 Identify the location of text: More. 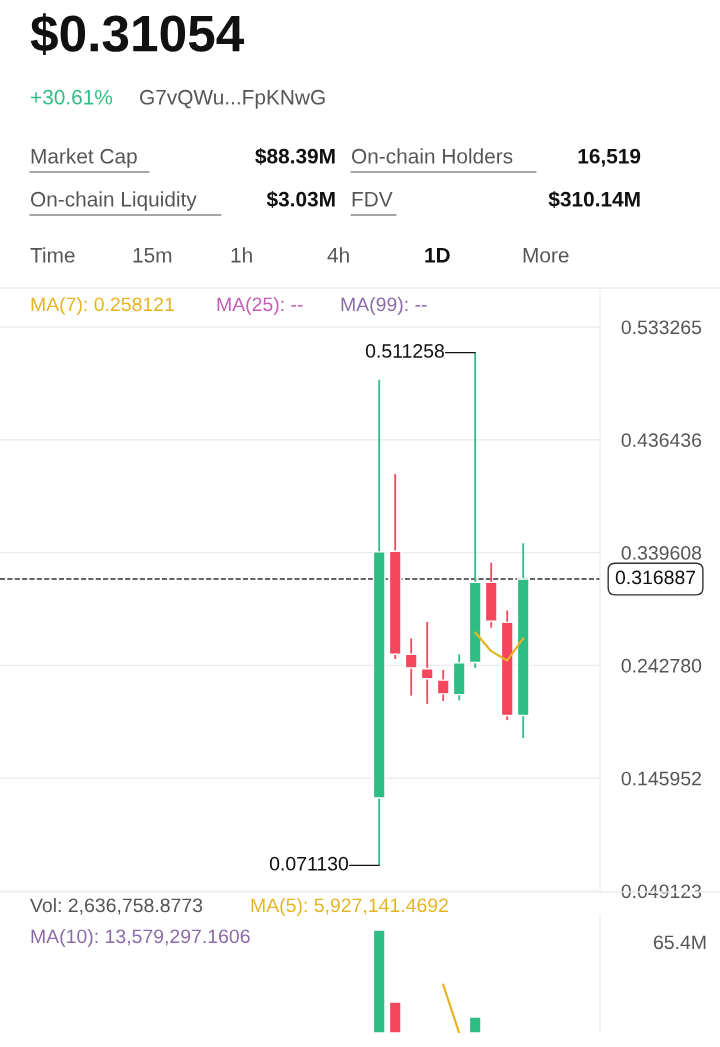
(546, 255).